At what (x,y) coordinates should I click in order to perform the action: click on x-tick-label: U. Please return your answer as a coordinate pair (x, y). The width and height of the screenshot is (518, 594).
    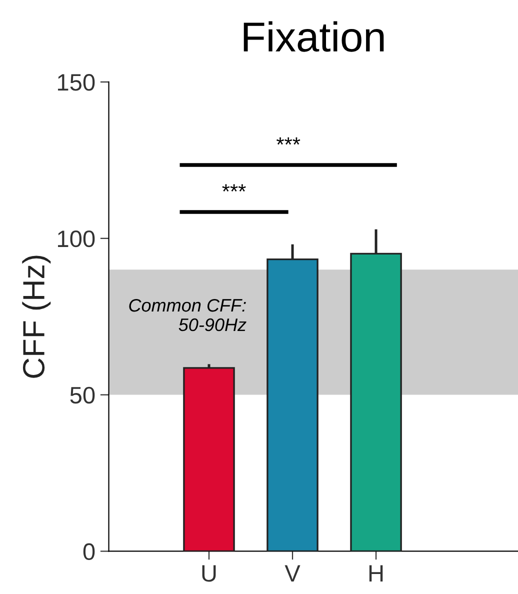
    Looking at the image, I should click on (209, 573).